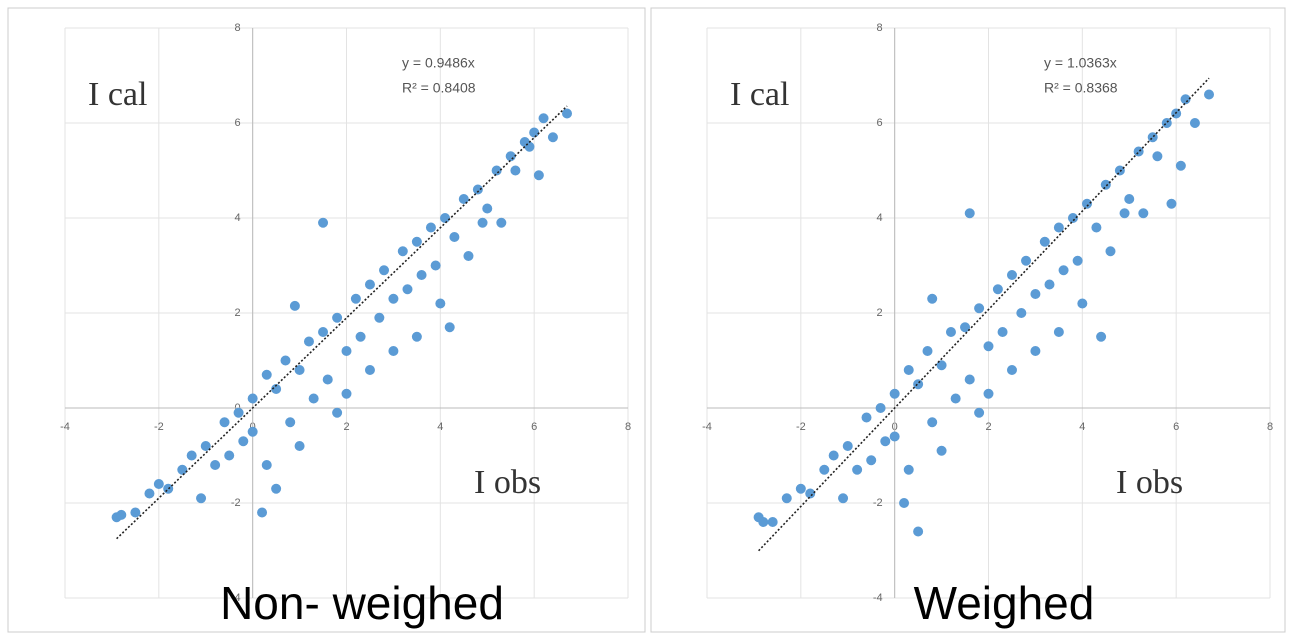  What do you see at coordinates (759, 94) in the screenshot?
I see `y-axis-label: I cal` at bounding box center [759, 94].